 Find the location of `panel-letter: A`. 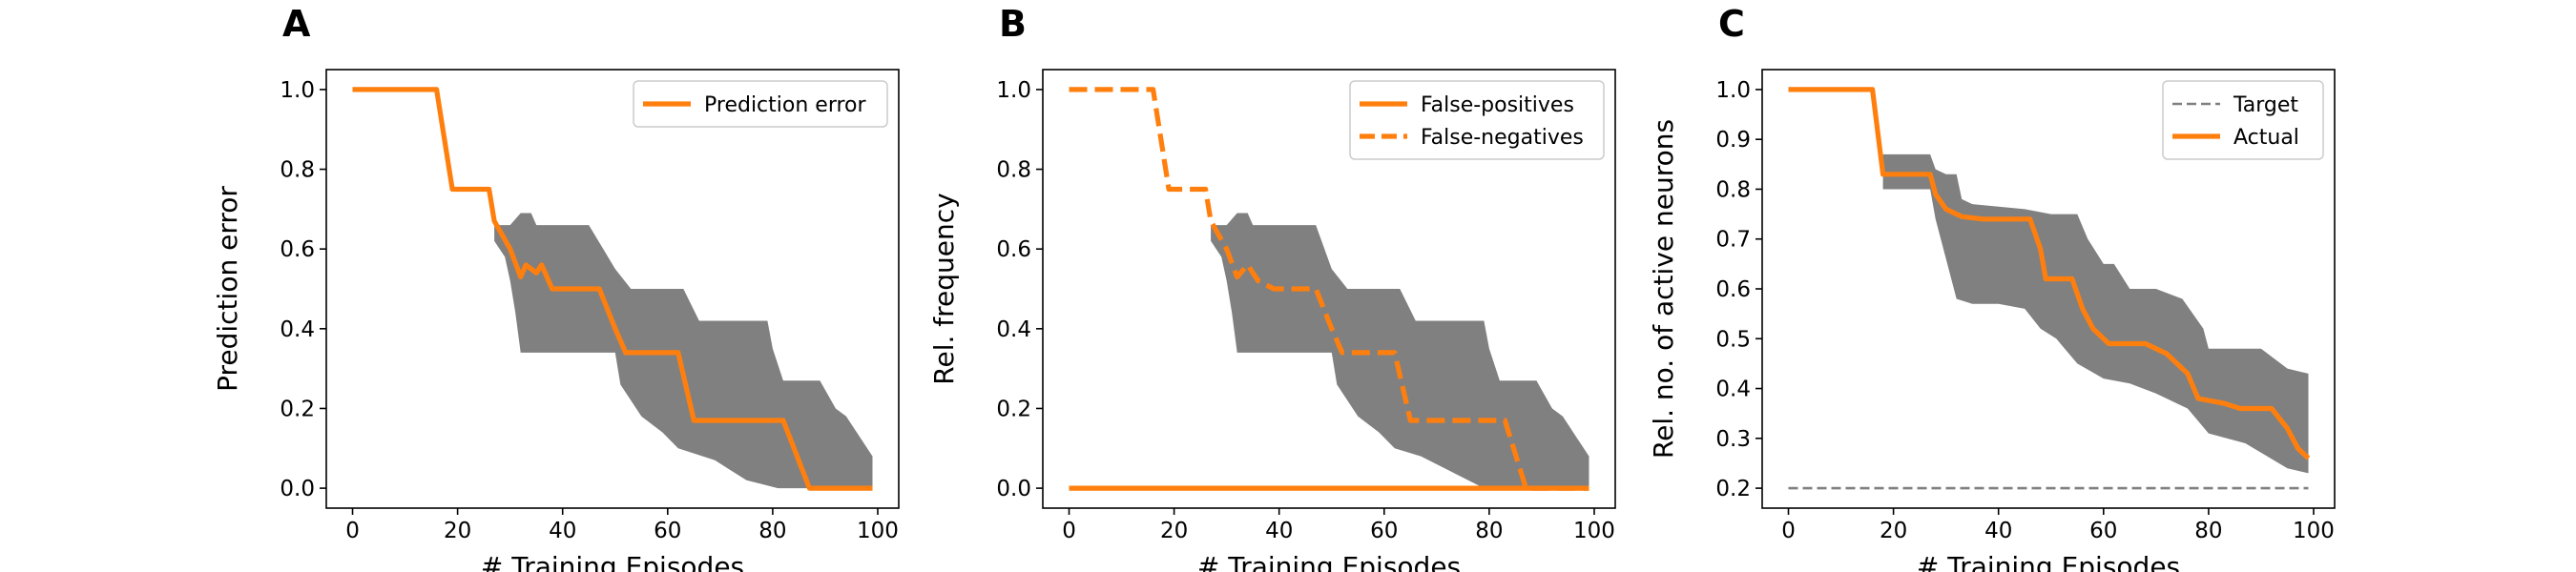

panel-letter: A is located at coordinates (296, 24).